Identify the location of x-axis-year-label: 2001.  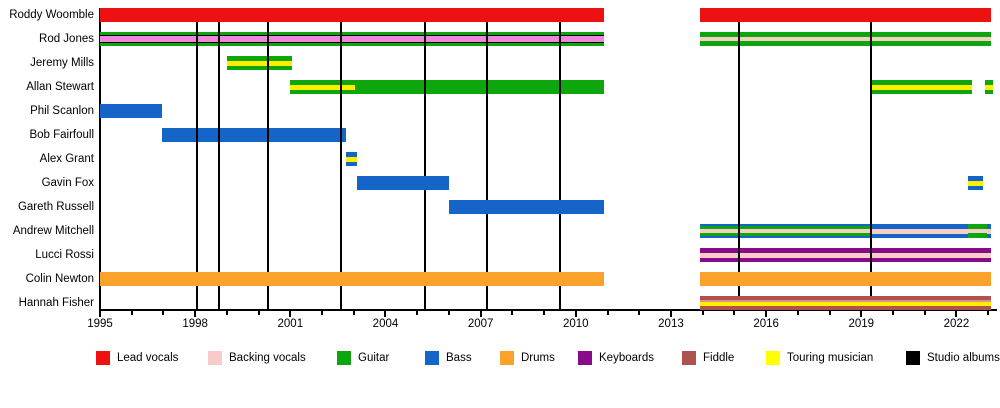
(290, 324).